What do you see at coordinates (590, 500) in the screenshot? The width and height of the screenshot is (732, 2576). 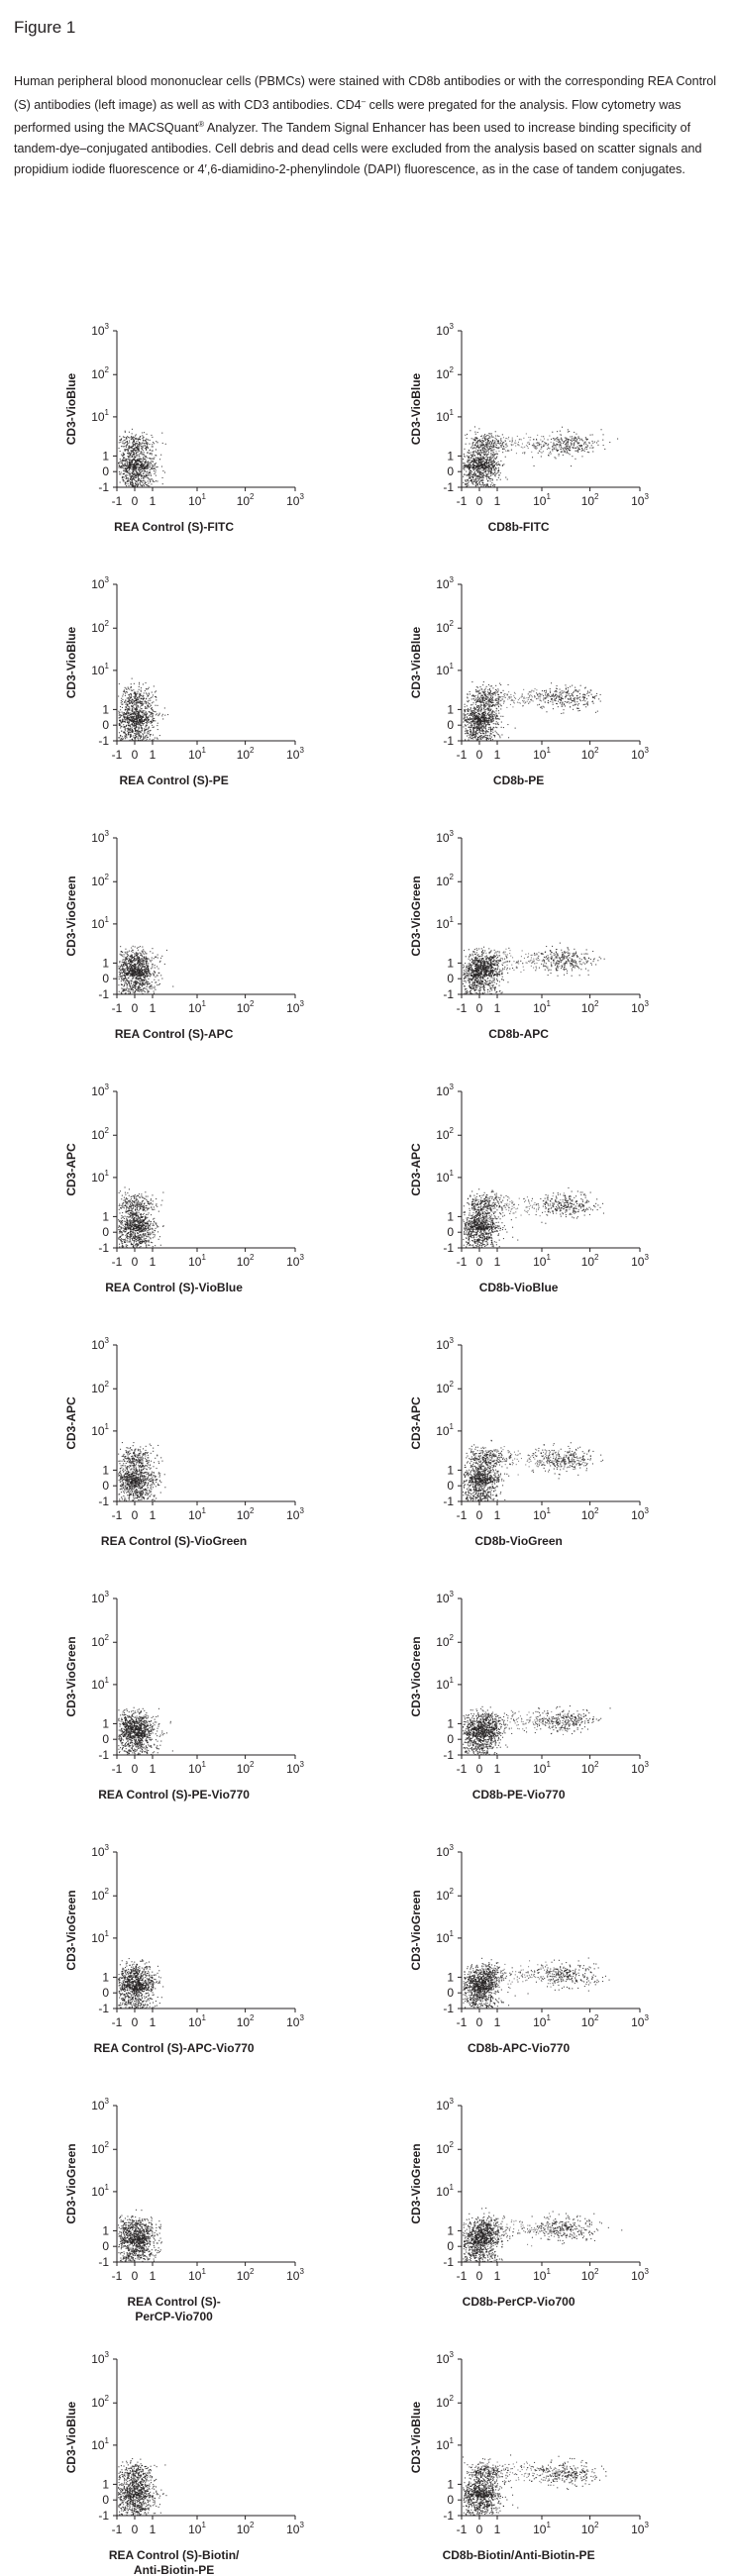 I see `x-tick-label: 10²` at bounding box center [590, 500].